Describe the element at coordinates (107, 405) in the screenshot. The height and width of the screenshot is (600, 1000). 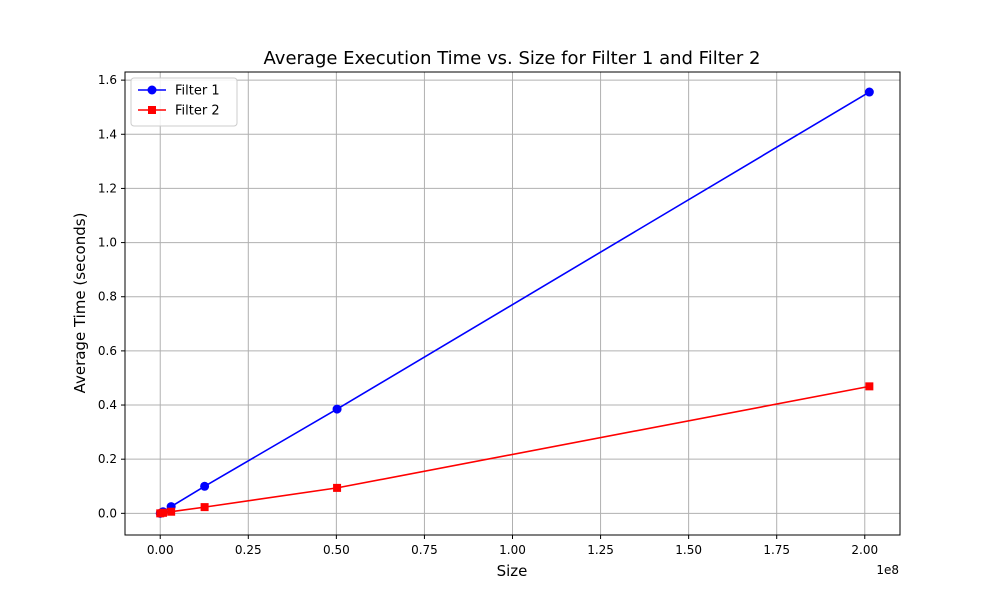
I see `y-tick-label: 0.4` at that location.